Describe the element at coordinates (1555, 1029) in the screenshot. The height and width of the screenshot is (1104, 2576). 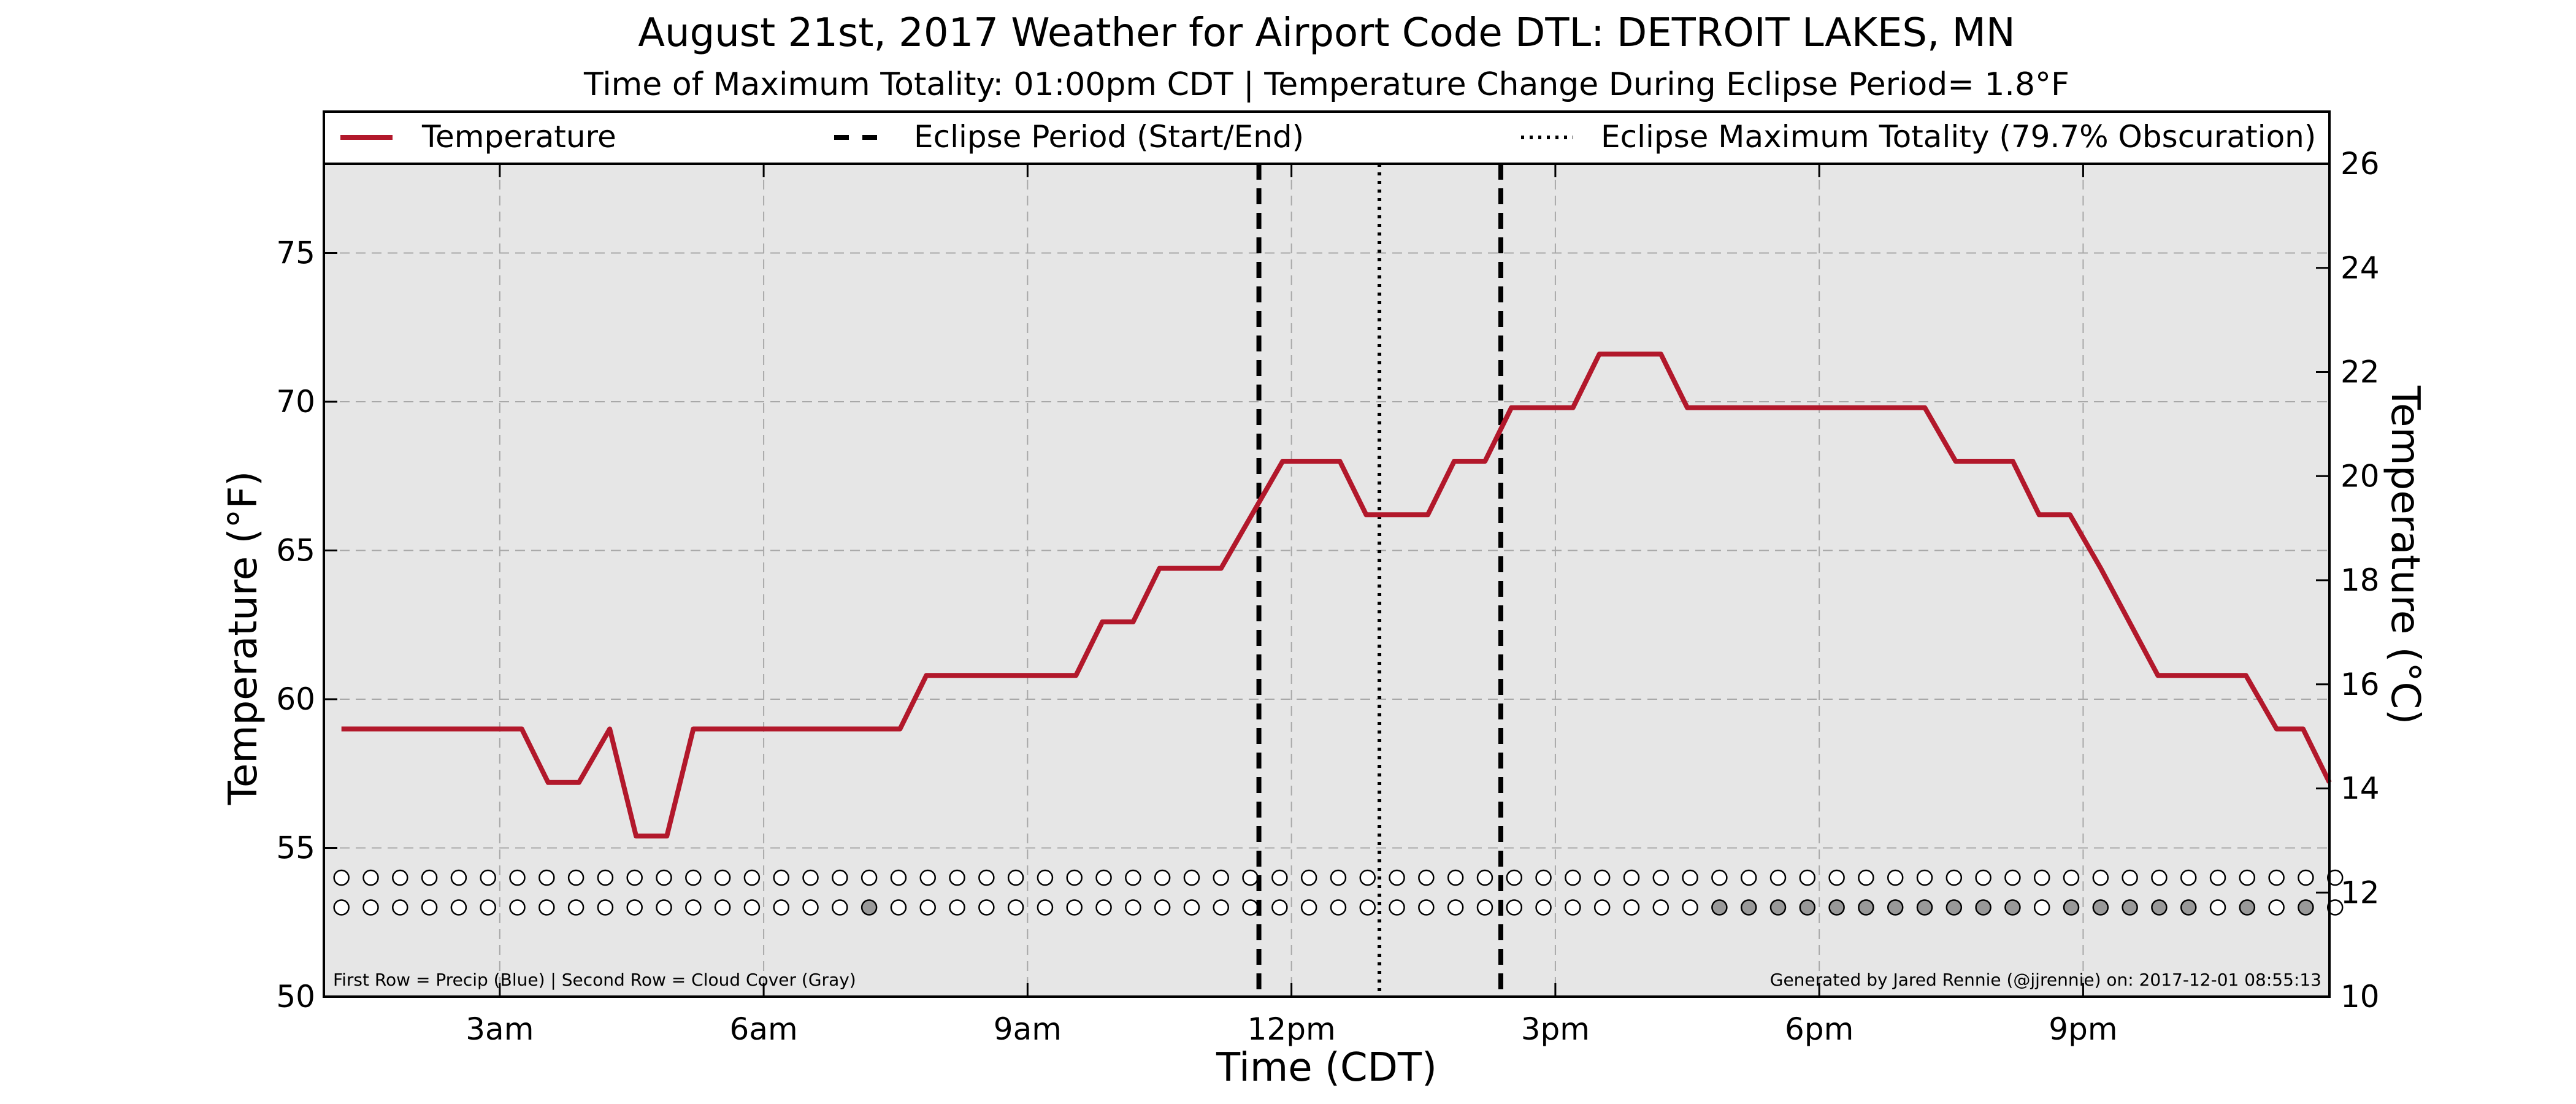
I see `x-tick-label: 3pm` at that location.